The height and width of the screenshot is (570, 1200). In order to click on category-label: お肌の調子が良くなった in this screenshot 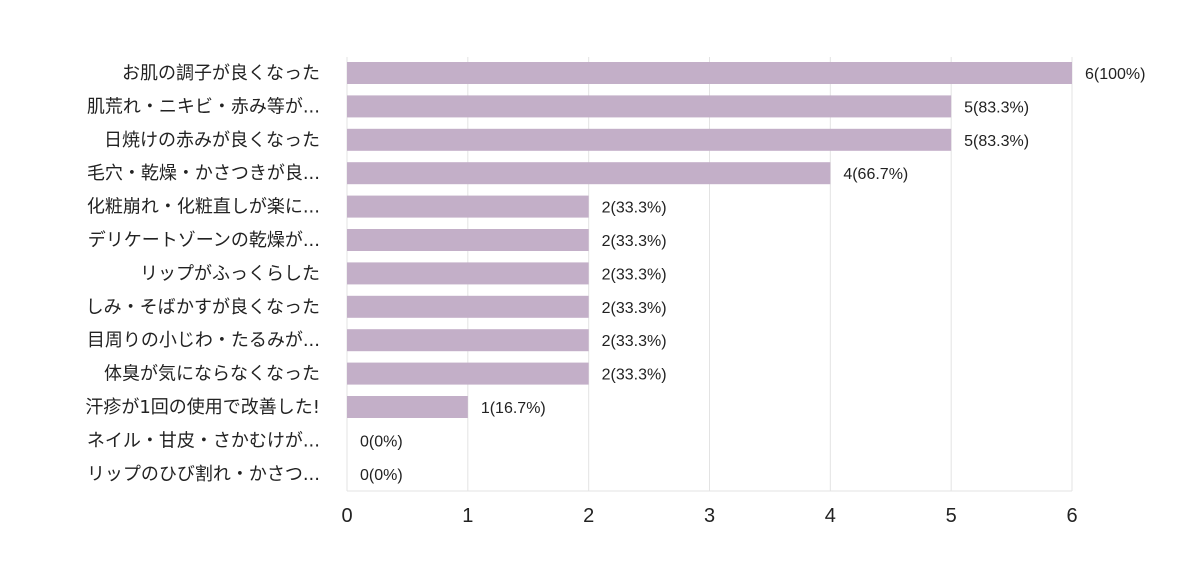, I will do `click(221, 73)`.